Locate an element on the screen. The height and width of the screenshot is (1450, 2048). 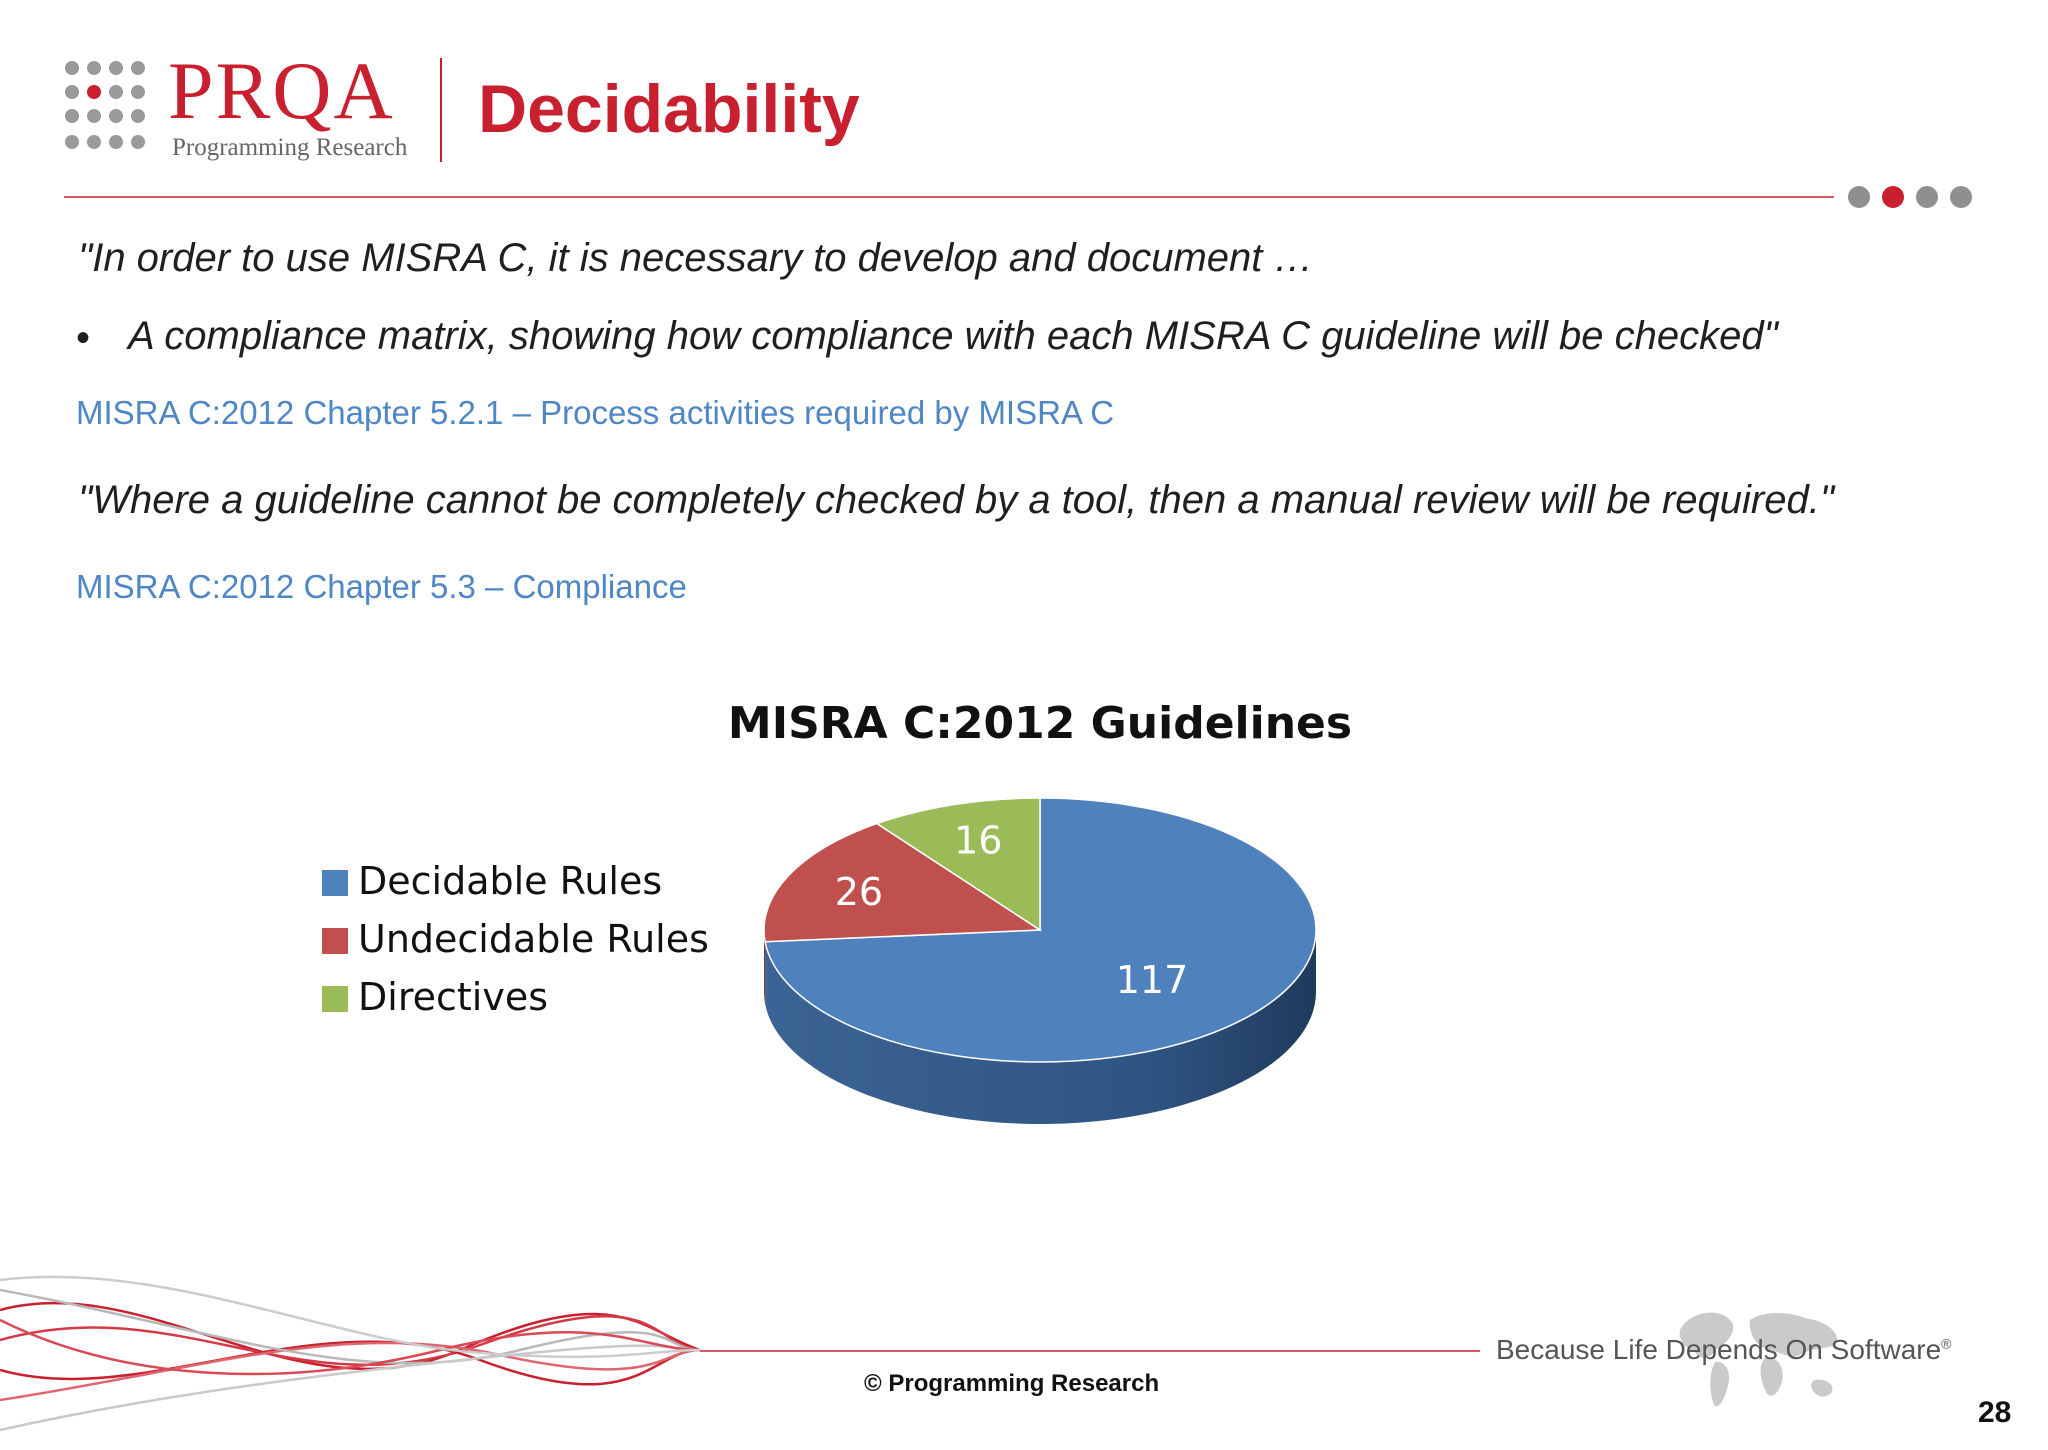
header-rule is located at coordinates (949, 197).